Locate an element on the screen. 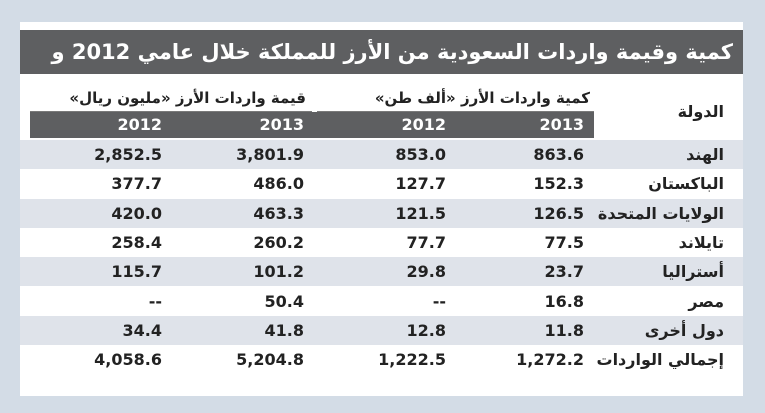 The image size is (765, 413). country-name: مصر is located at coordinates (706, 301).